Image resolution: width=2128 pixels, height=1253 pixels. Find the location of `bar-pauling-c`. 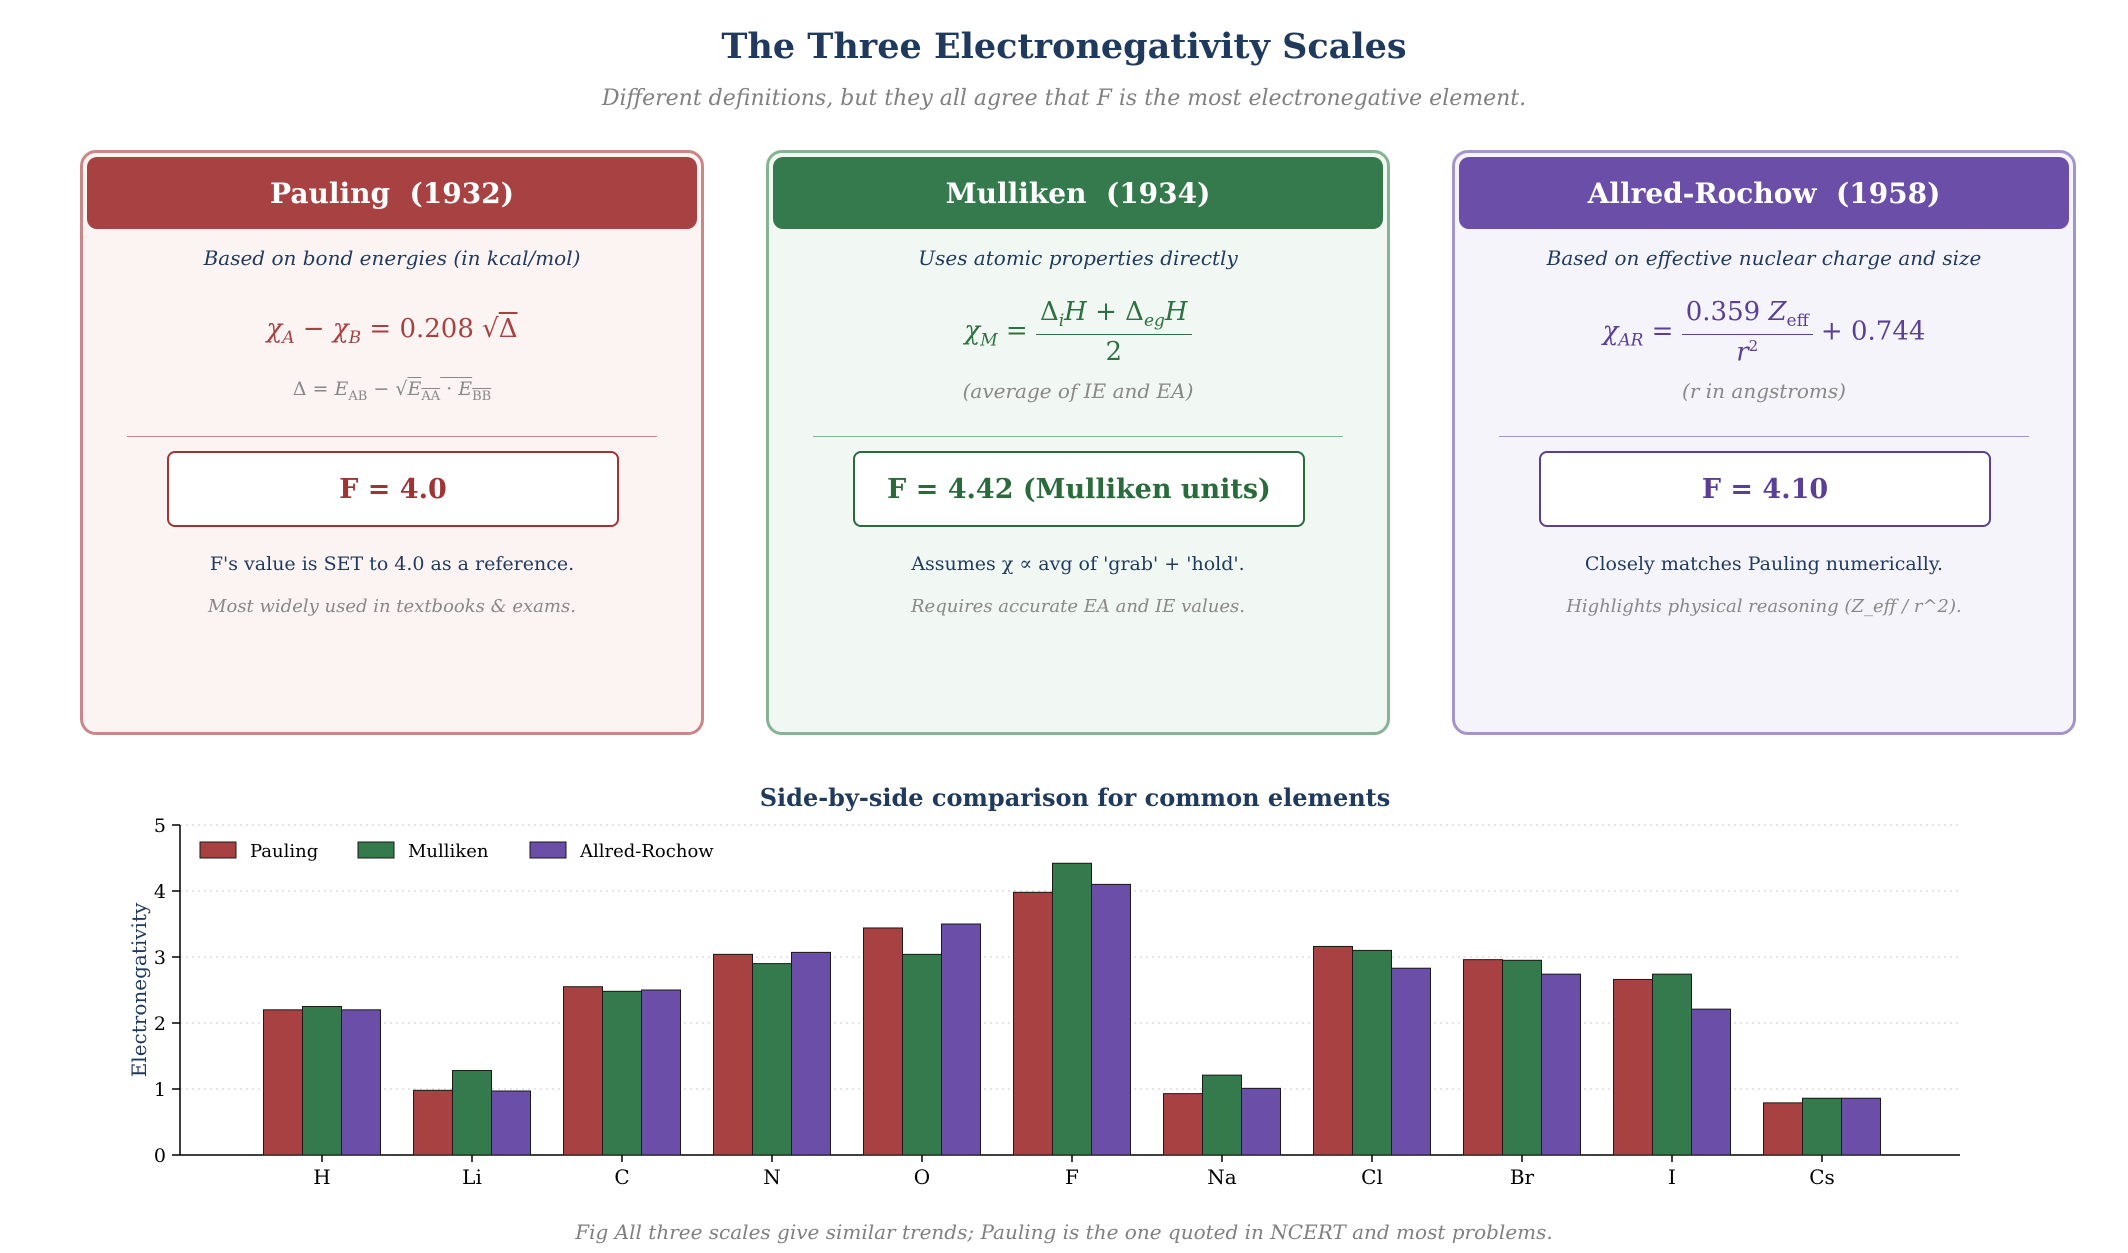

bar-pauling-c is located at coordinates (583, 1071).